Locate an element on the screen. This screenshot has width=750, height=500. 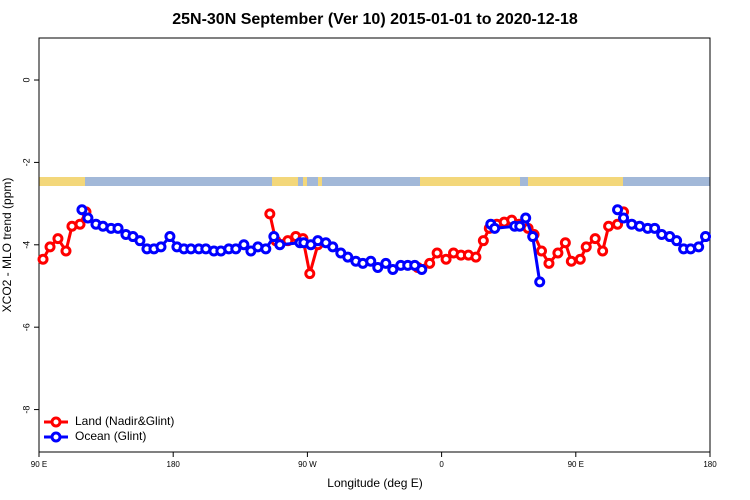
y-tick-label: -4 is located at coordinates (26, 245).